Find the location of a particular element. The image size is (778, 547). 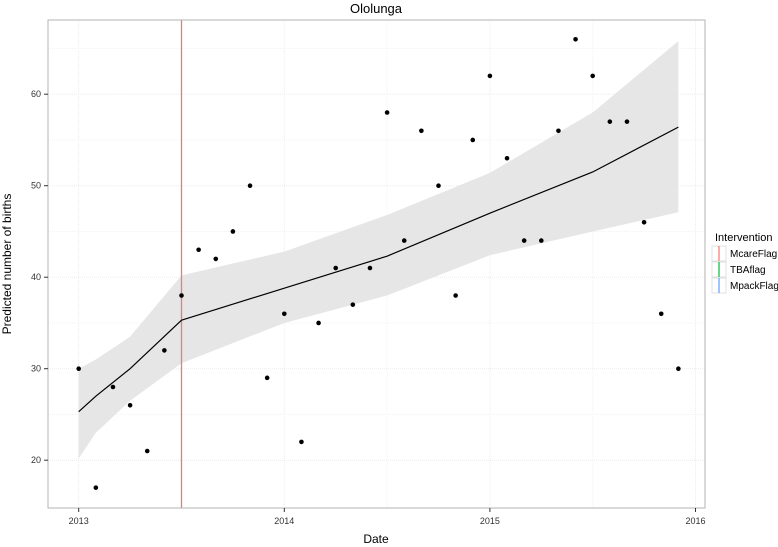

x-tick-label: 2015 is located at coordinates (490, 521).